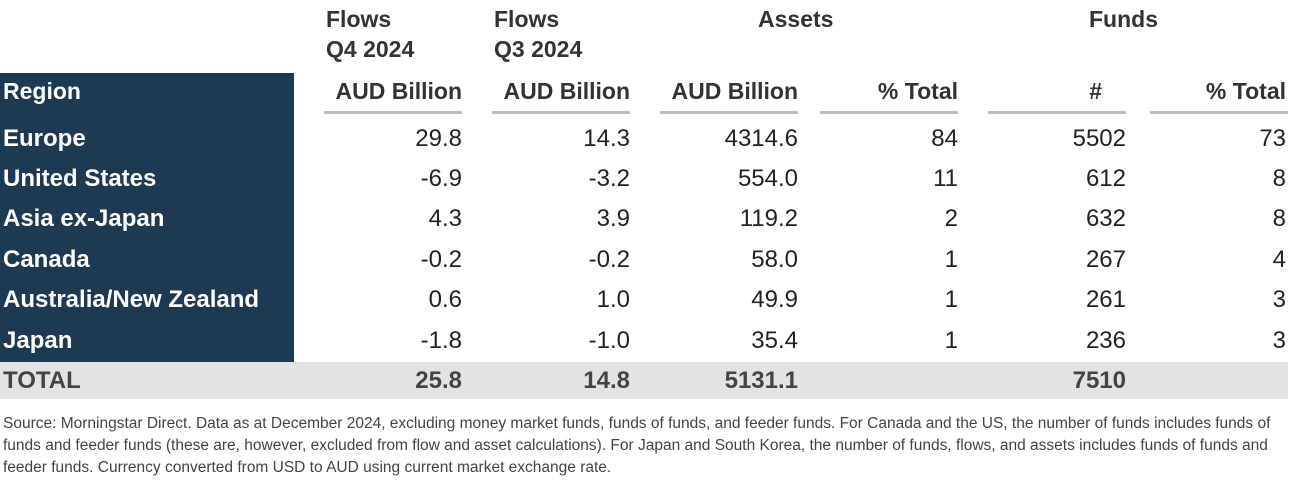 The height and width of the screenshot is (492, 1308). I want to click on assets-cell: 49.9, so click(774, 299).